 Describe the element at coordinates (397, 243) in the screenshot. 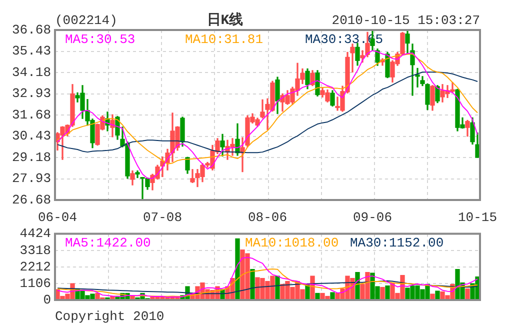

I see `text: MA30:1152.00` at that location.